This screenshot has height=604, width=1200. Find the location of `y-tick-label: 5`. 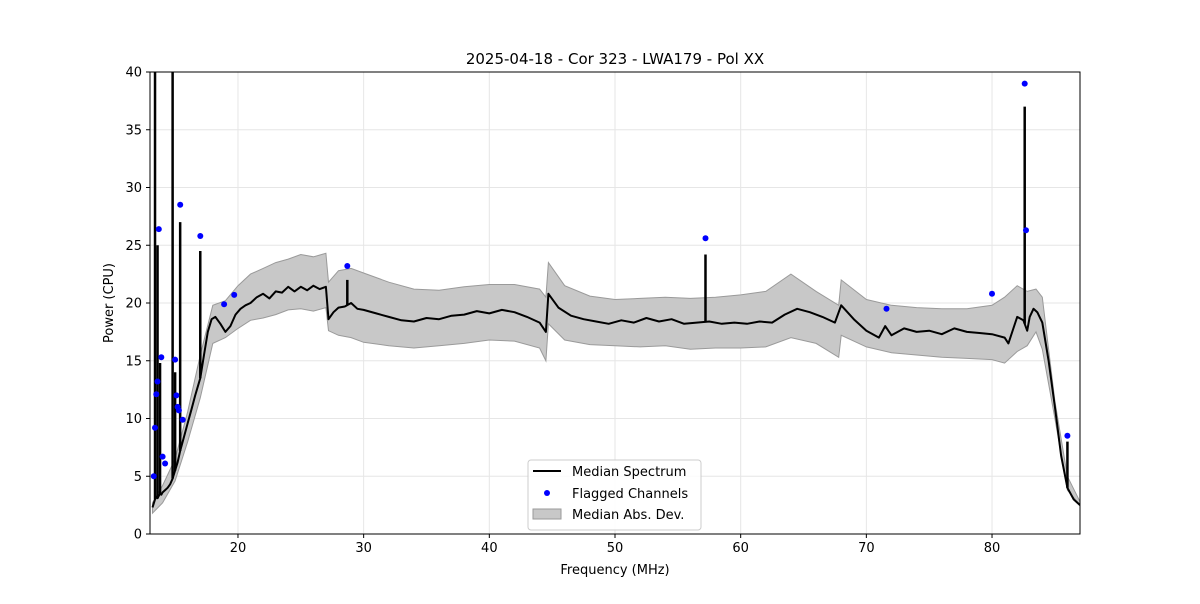

y-tick-label: 5 is located at coordinates (138, 477).